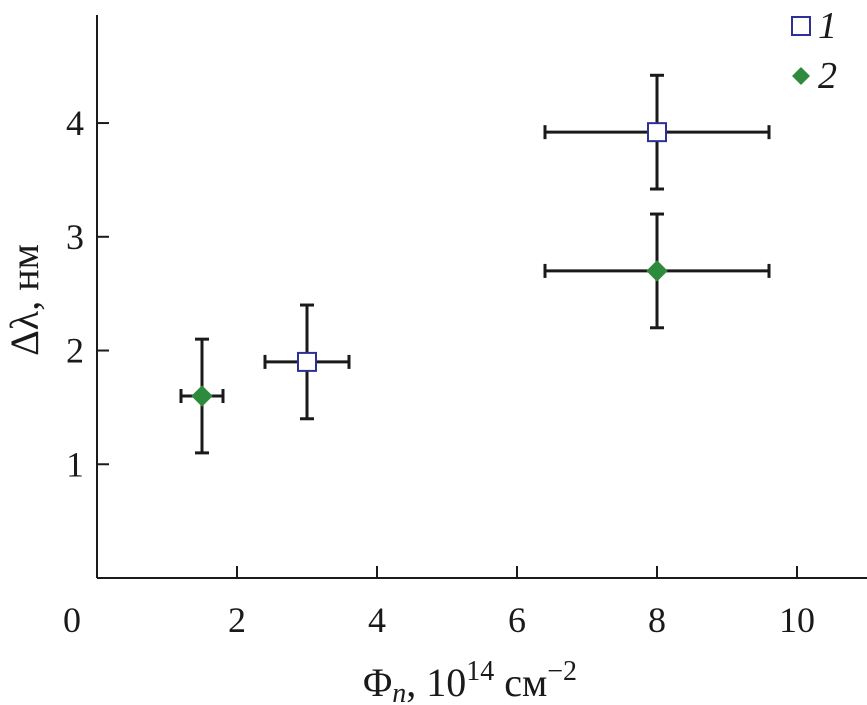 The image size is (867, 705). I want to click on x-axis-label: Φn, 1014 см−2, so click(470, 680).